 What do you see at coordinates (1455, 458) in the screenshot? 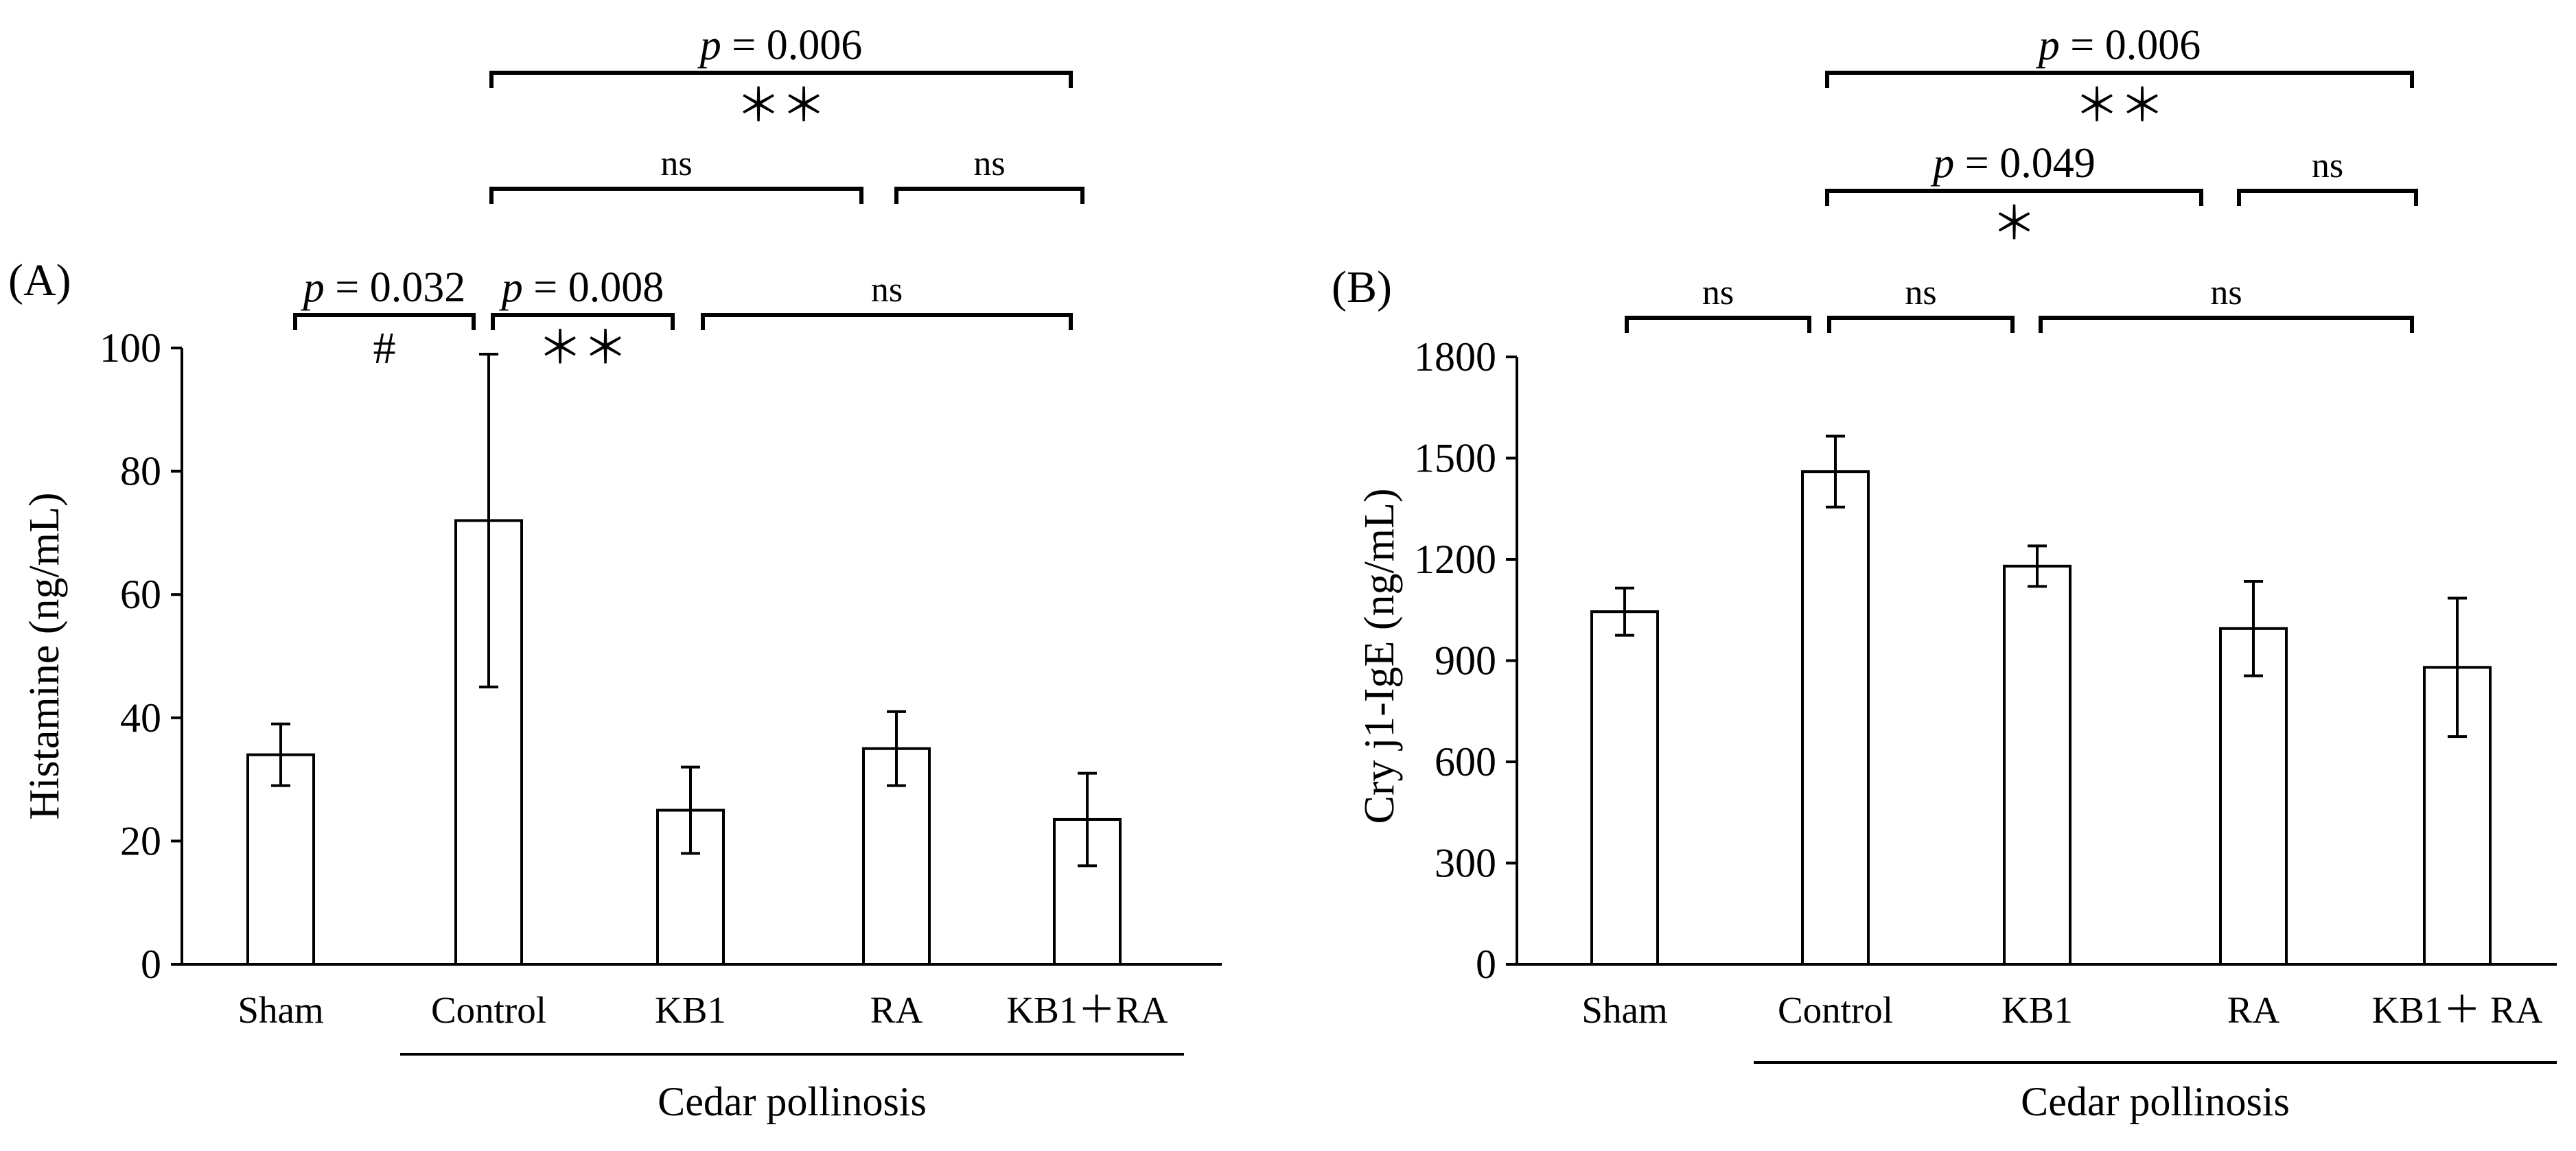
I see `y-tick-label: 1500` at bounding box center [1455, 458].